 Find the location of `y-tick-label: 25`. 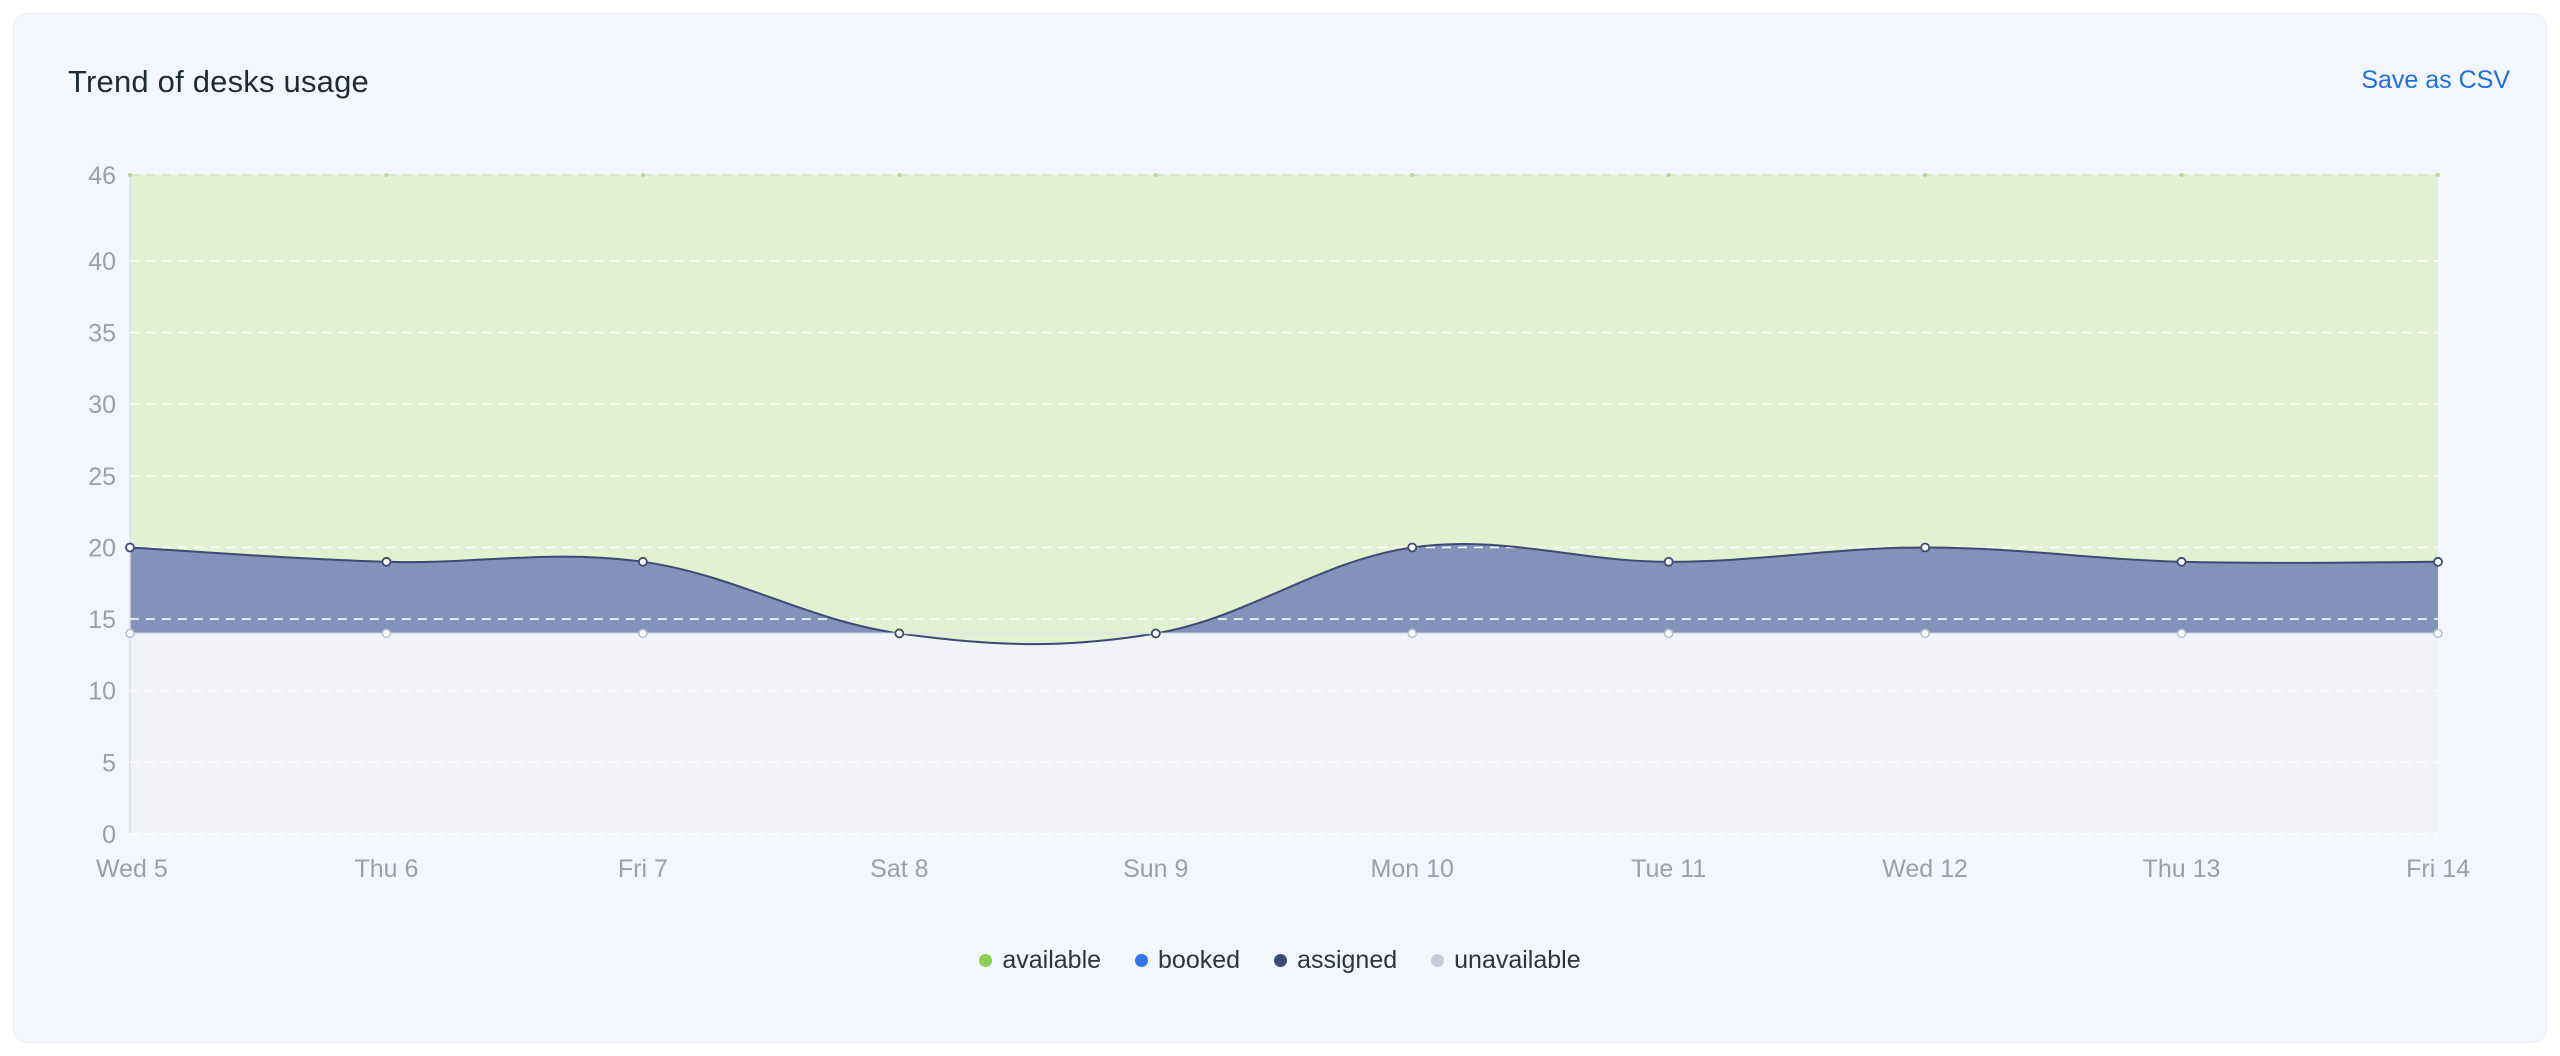

y-tick-label: 25 is located at coordinates (102, 477).